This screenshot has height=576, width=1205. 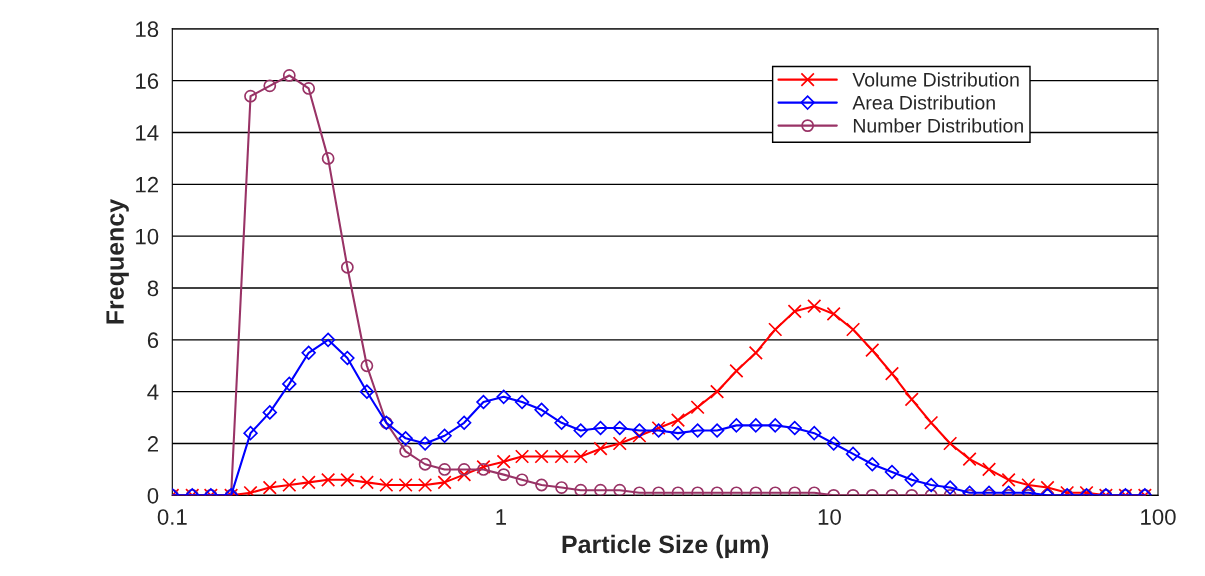 What do you see at coordinates (938, 125) in the screenshot?
I see `legend-label: Number Distribution` at bounding box center [938, 125].